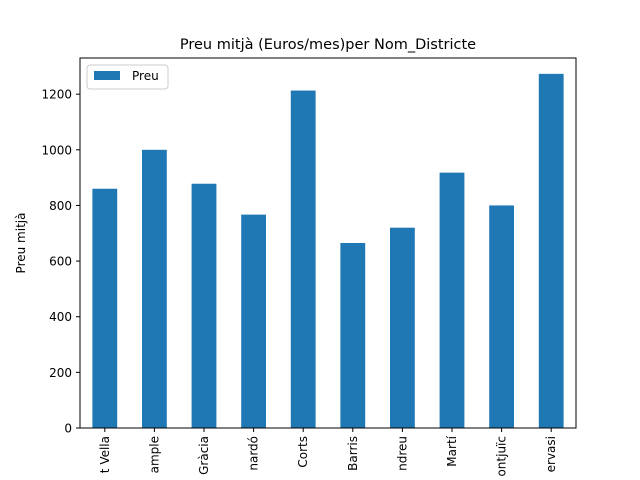 The image size is (640, 480). I want to click on y-tick-label: 0, so click(68, 429).